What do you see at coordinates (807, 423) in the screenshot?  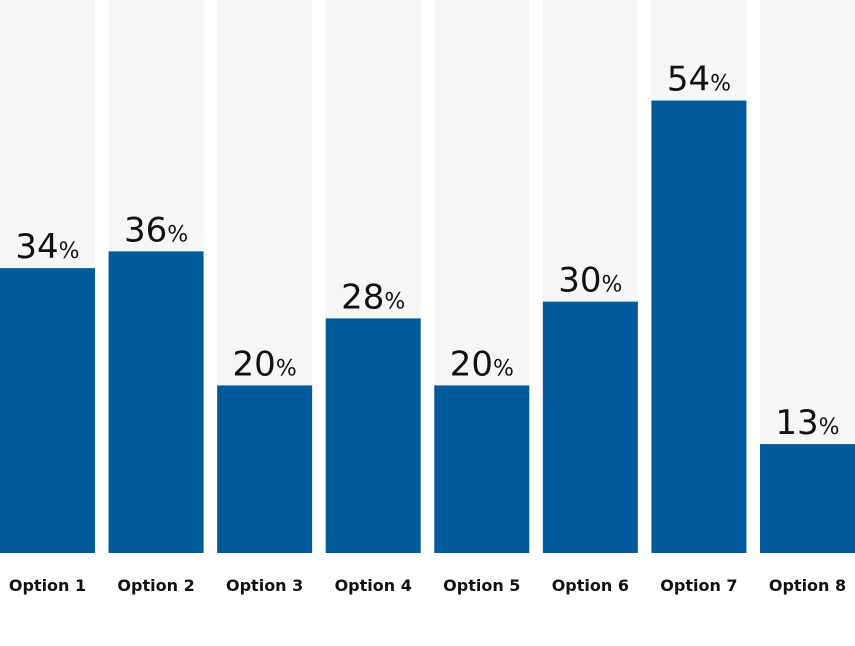 I see `value-label: 13%` at bounding box center [807, 423].